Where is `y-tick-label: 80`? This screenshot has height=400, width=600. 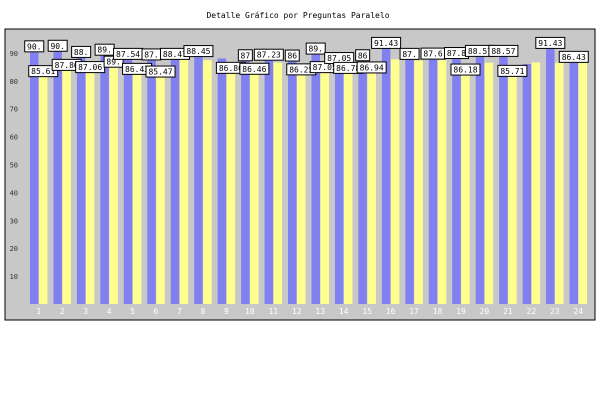 y-tick-label: 80 is located at coordinates (14, 82).